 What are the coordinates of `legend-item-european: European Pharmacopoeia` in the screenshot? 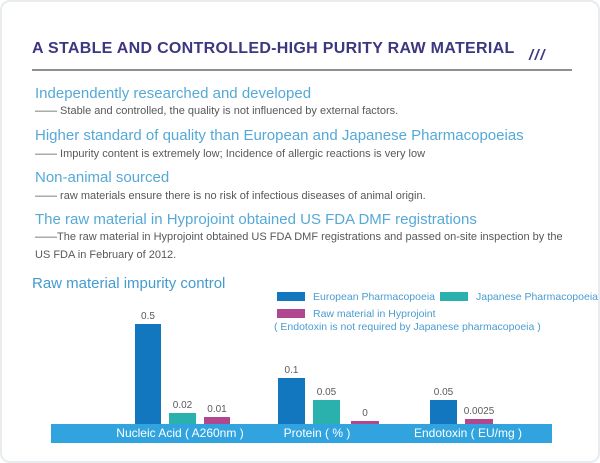 It's located at (356, 295).